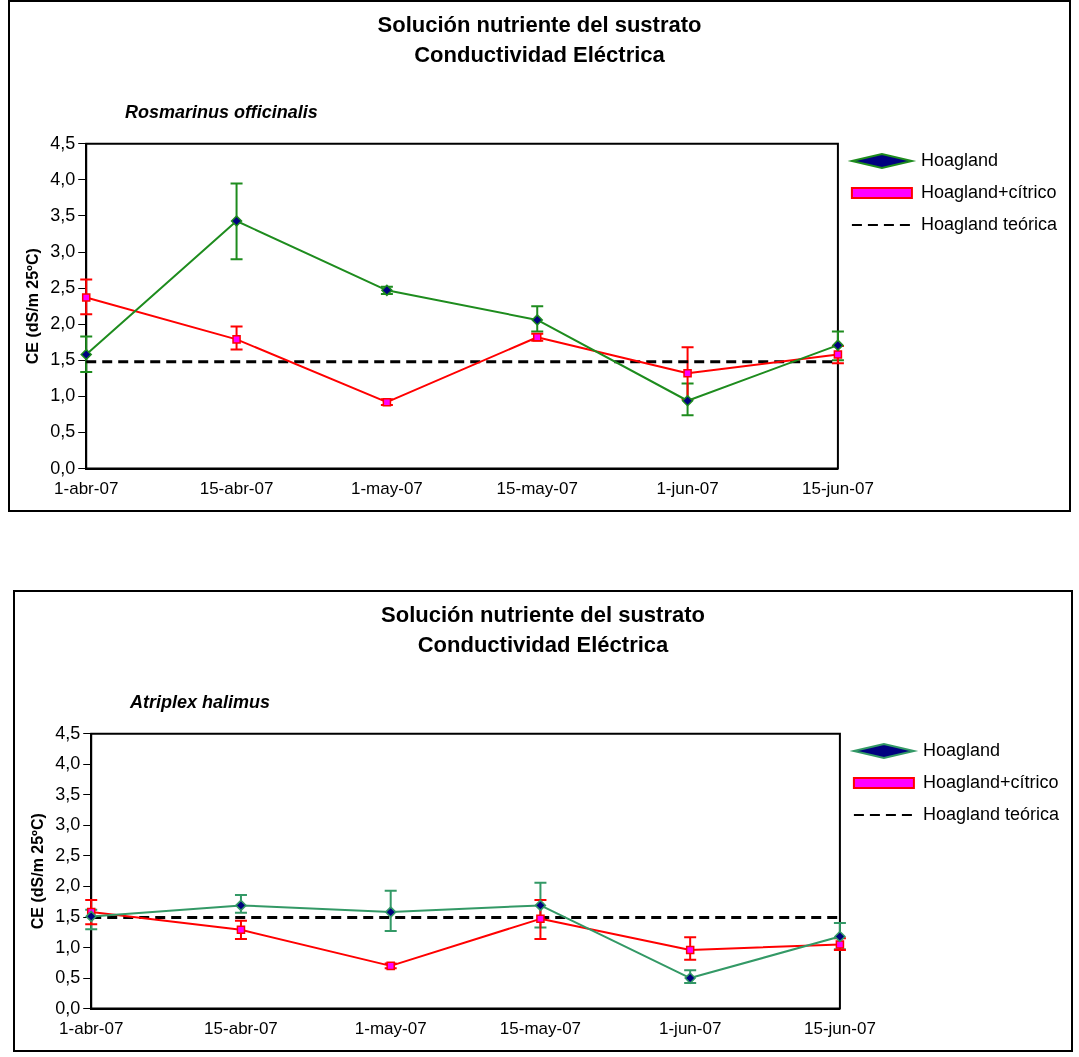  Describe the element at coordinates (200, 702) in the screenshot. I see `chart-subtitle: Atriplex halimus` at that location.